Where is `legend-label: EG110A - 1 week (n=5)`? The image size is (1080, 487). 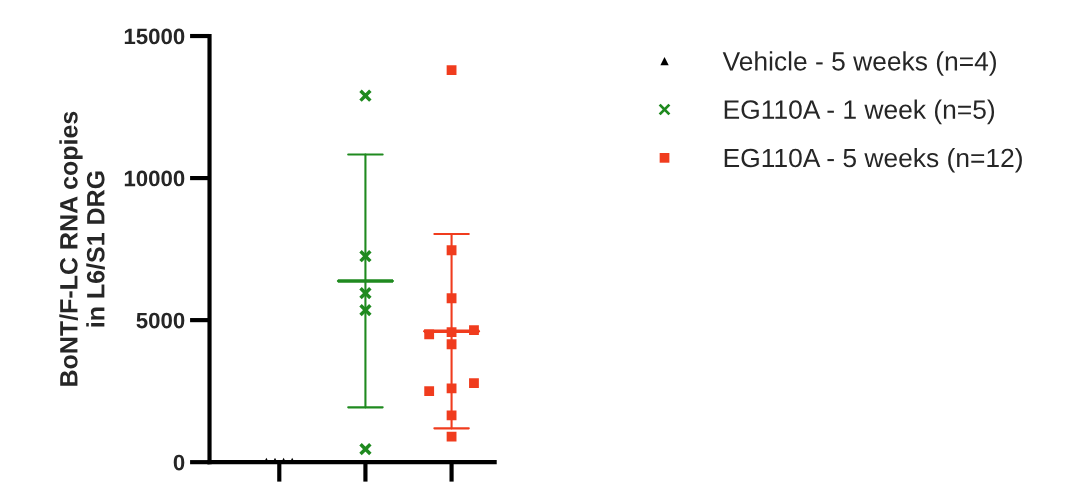
legend-label: EG110A - 1 week (n=5) is located at coordinates (859, 112).